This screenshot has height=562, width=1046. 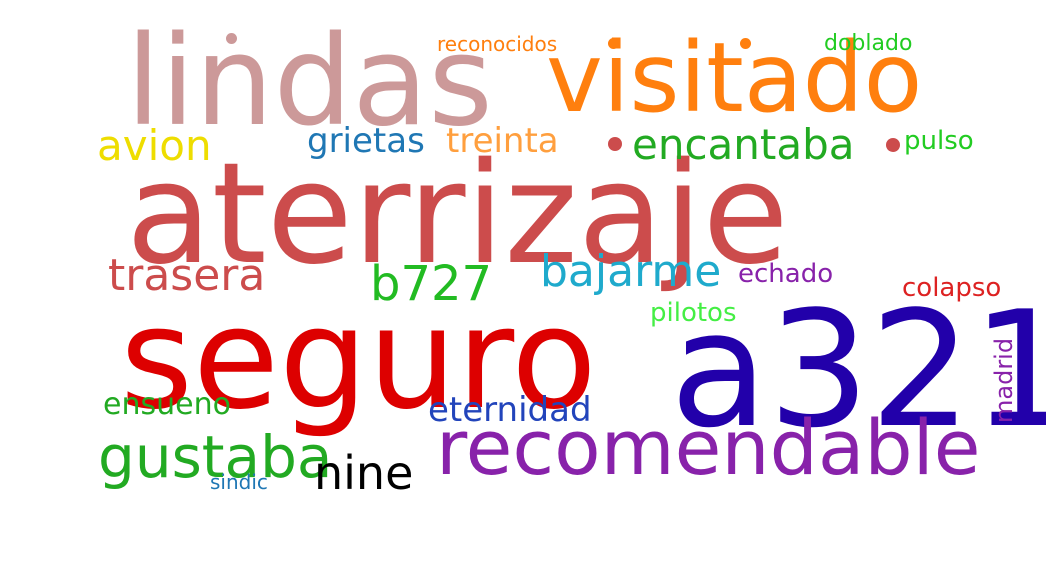 I want to click on word-a321: a321, so click(x=858, y=369).